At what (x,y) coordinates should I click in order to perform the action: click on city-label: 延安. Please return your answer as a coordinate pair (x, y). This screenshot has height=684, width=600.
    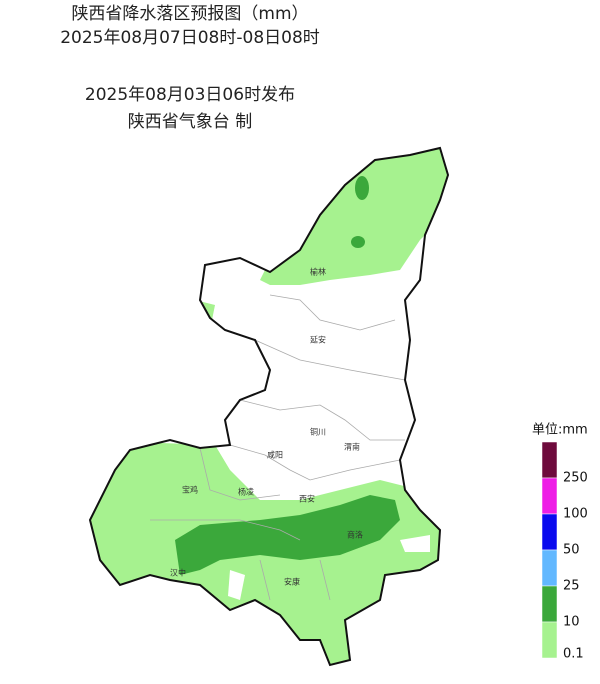
    Looking at the image, I should click on (318, 340).